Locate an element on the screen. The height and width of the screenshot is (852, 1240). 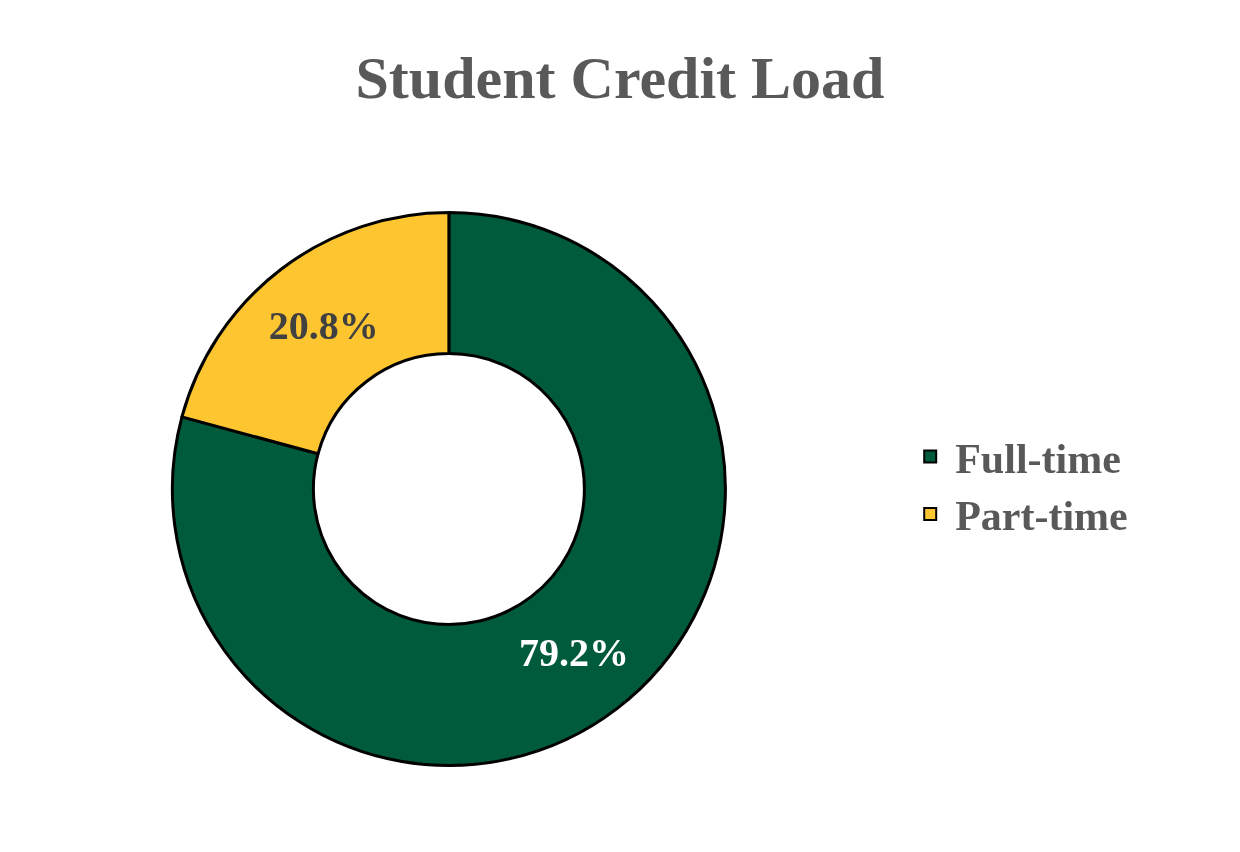
legend-label: Part-time is located at coordinates (1041, 516).